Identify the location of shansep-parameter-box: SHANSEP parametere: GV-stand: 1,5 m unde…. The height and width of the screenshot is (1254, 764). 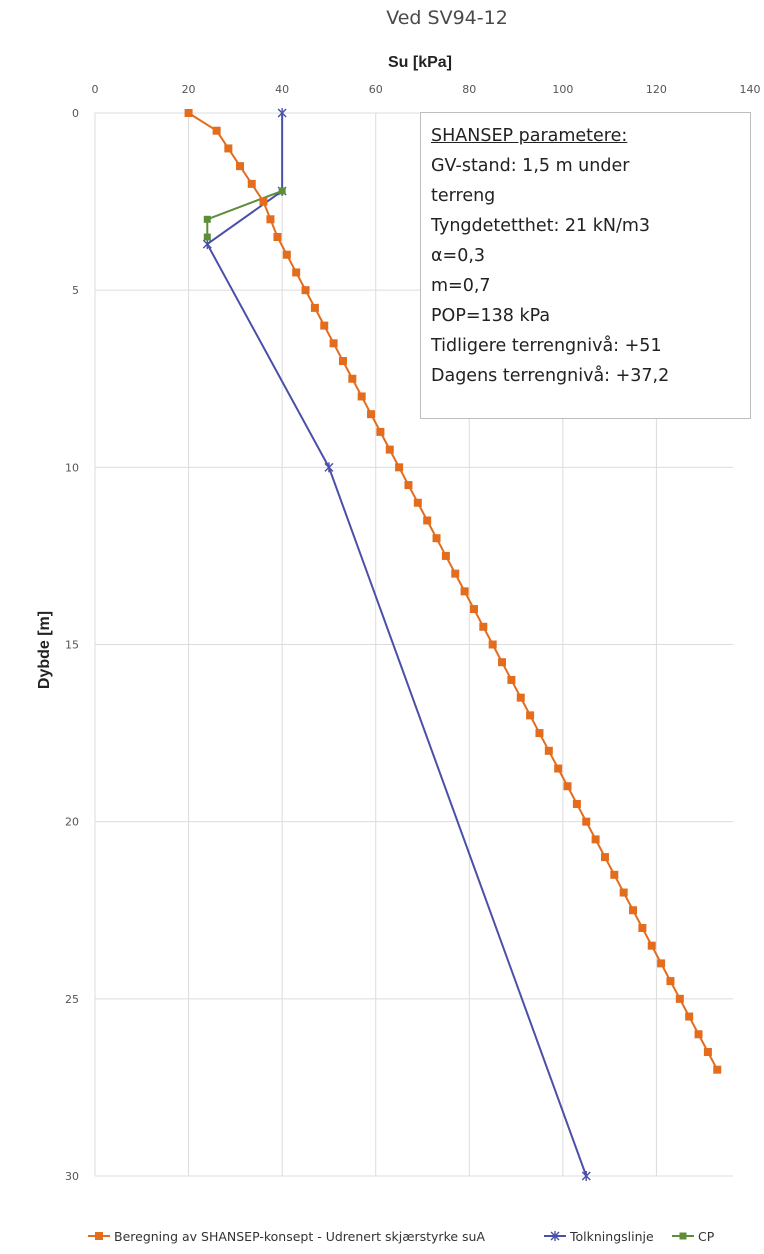
(585, 265).